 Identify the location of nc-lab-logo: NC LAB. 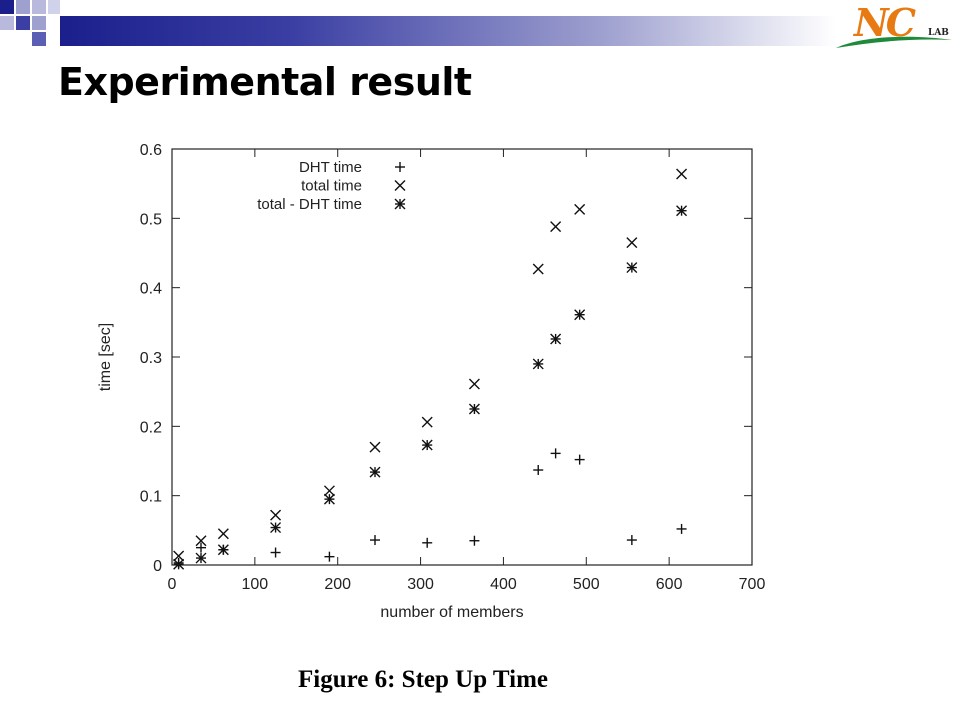
(894, 27).